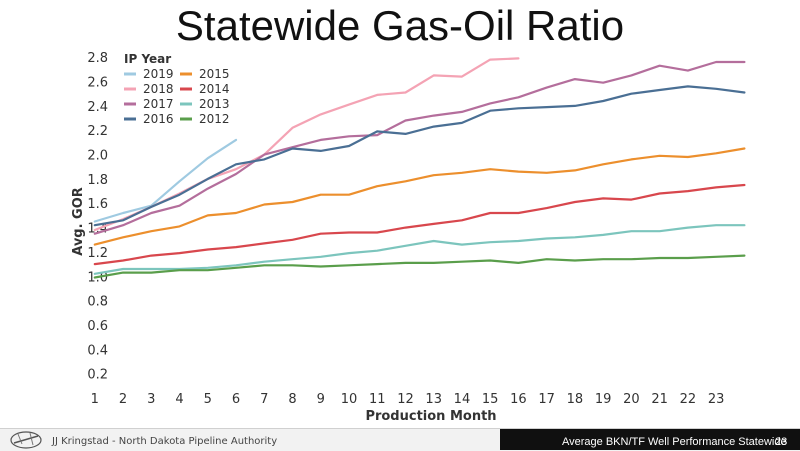 The height and width of the screenshot is (451, 800). I want to click on x-tick-label: 22, so click(688, 399).